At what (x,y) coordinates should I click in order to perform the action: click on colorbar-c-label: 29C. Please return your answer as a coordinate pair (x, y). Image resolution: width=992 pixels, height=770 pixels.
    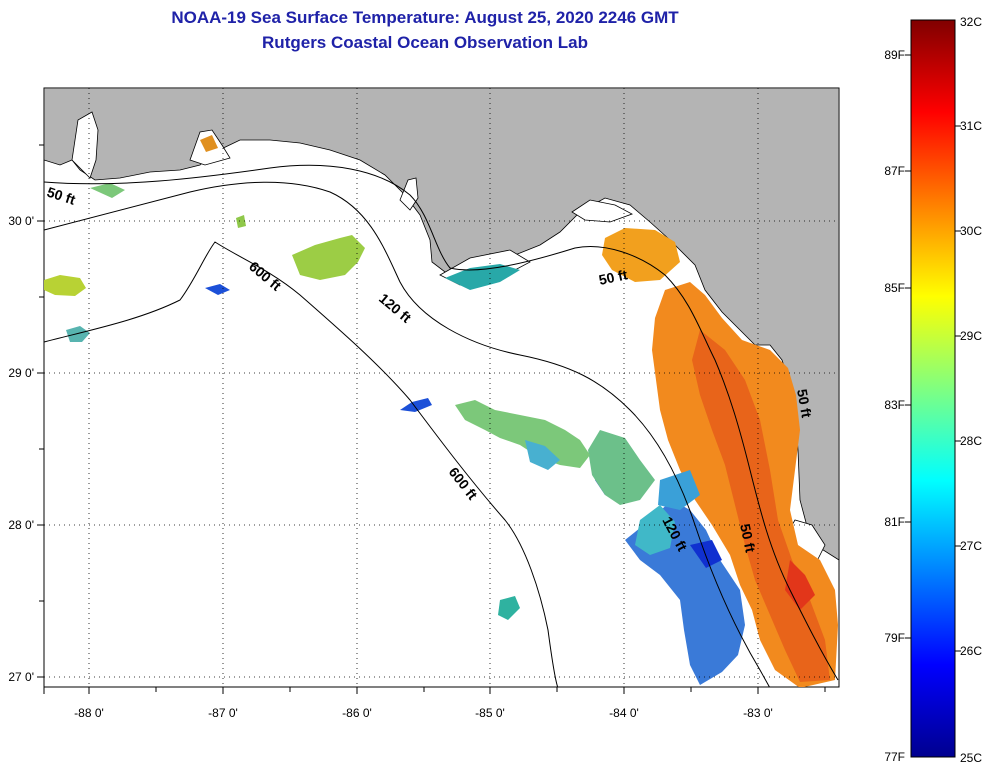
    Looking at the image, I should click on (971, 336).